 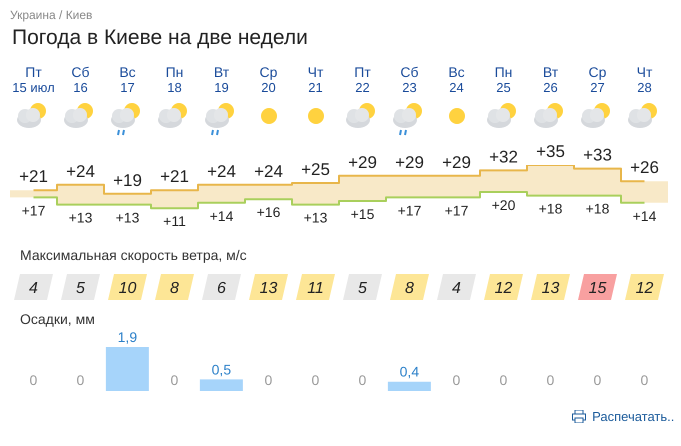 What do you see at coordinates (268, 212) in the screenshot?
I see `data-label: +16` at bounding box center [268, 212].